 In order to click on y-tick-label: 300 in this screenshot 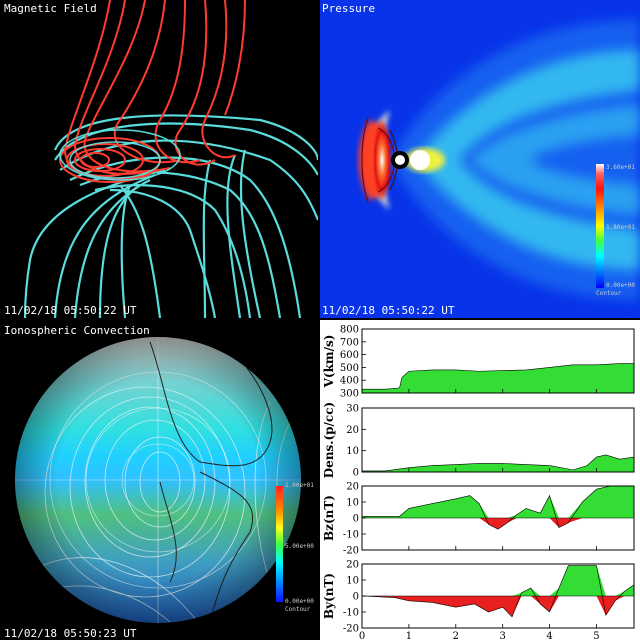, I will do `click(349, 394)`.